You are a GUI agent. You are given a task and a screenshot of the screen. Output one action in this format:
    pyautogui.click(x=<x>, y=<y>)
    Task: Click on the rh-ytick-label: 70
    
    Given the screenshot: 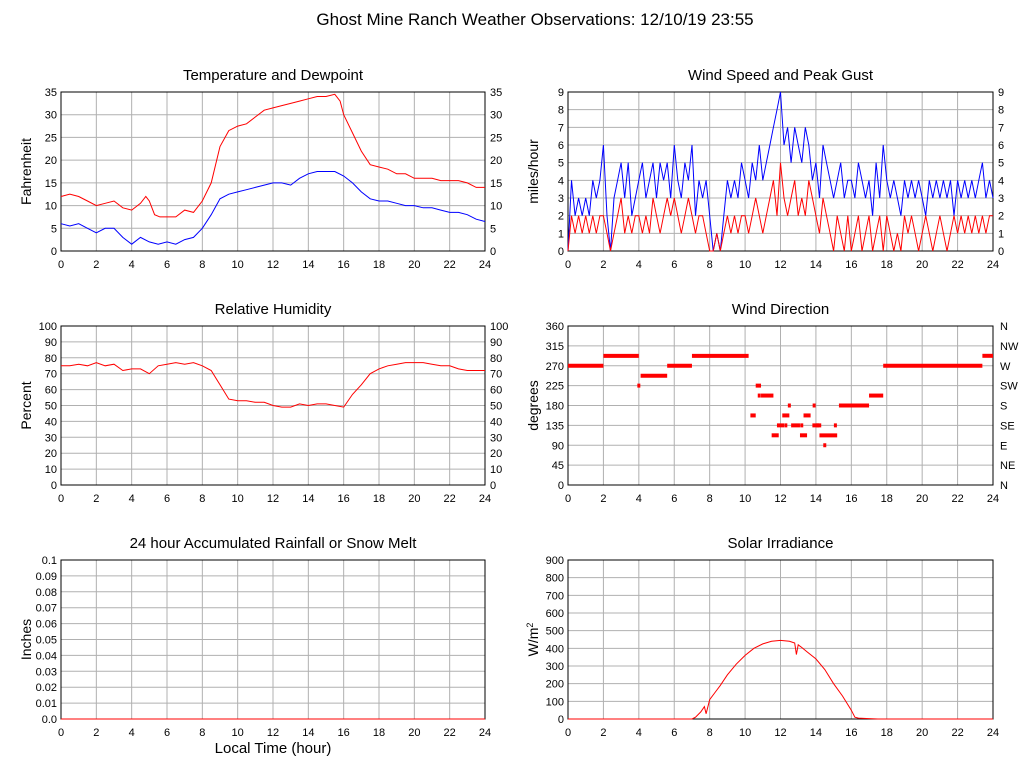 What is the action you would take?
    pyautogui.click(x=51, y=375)
    